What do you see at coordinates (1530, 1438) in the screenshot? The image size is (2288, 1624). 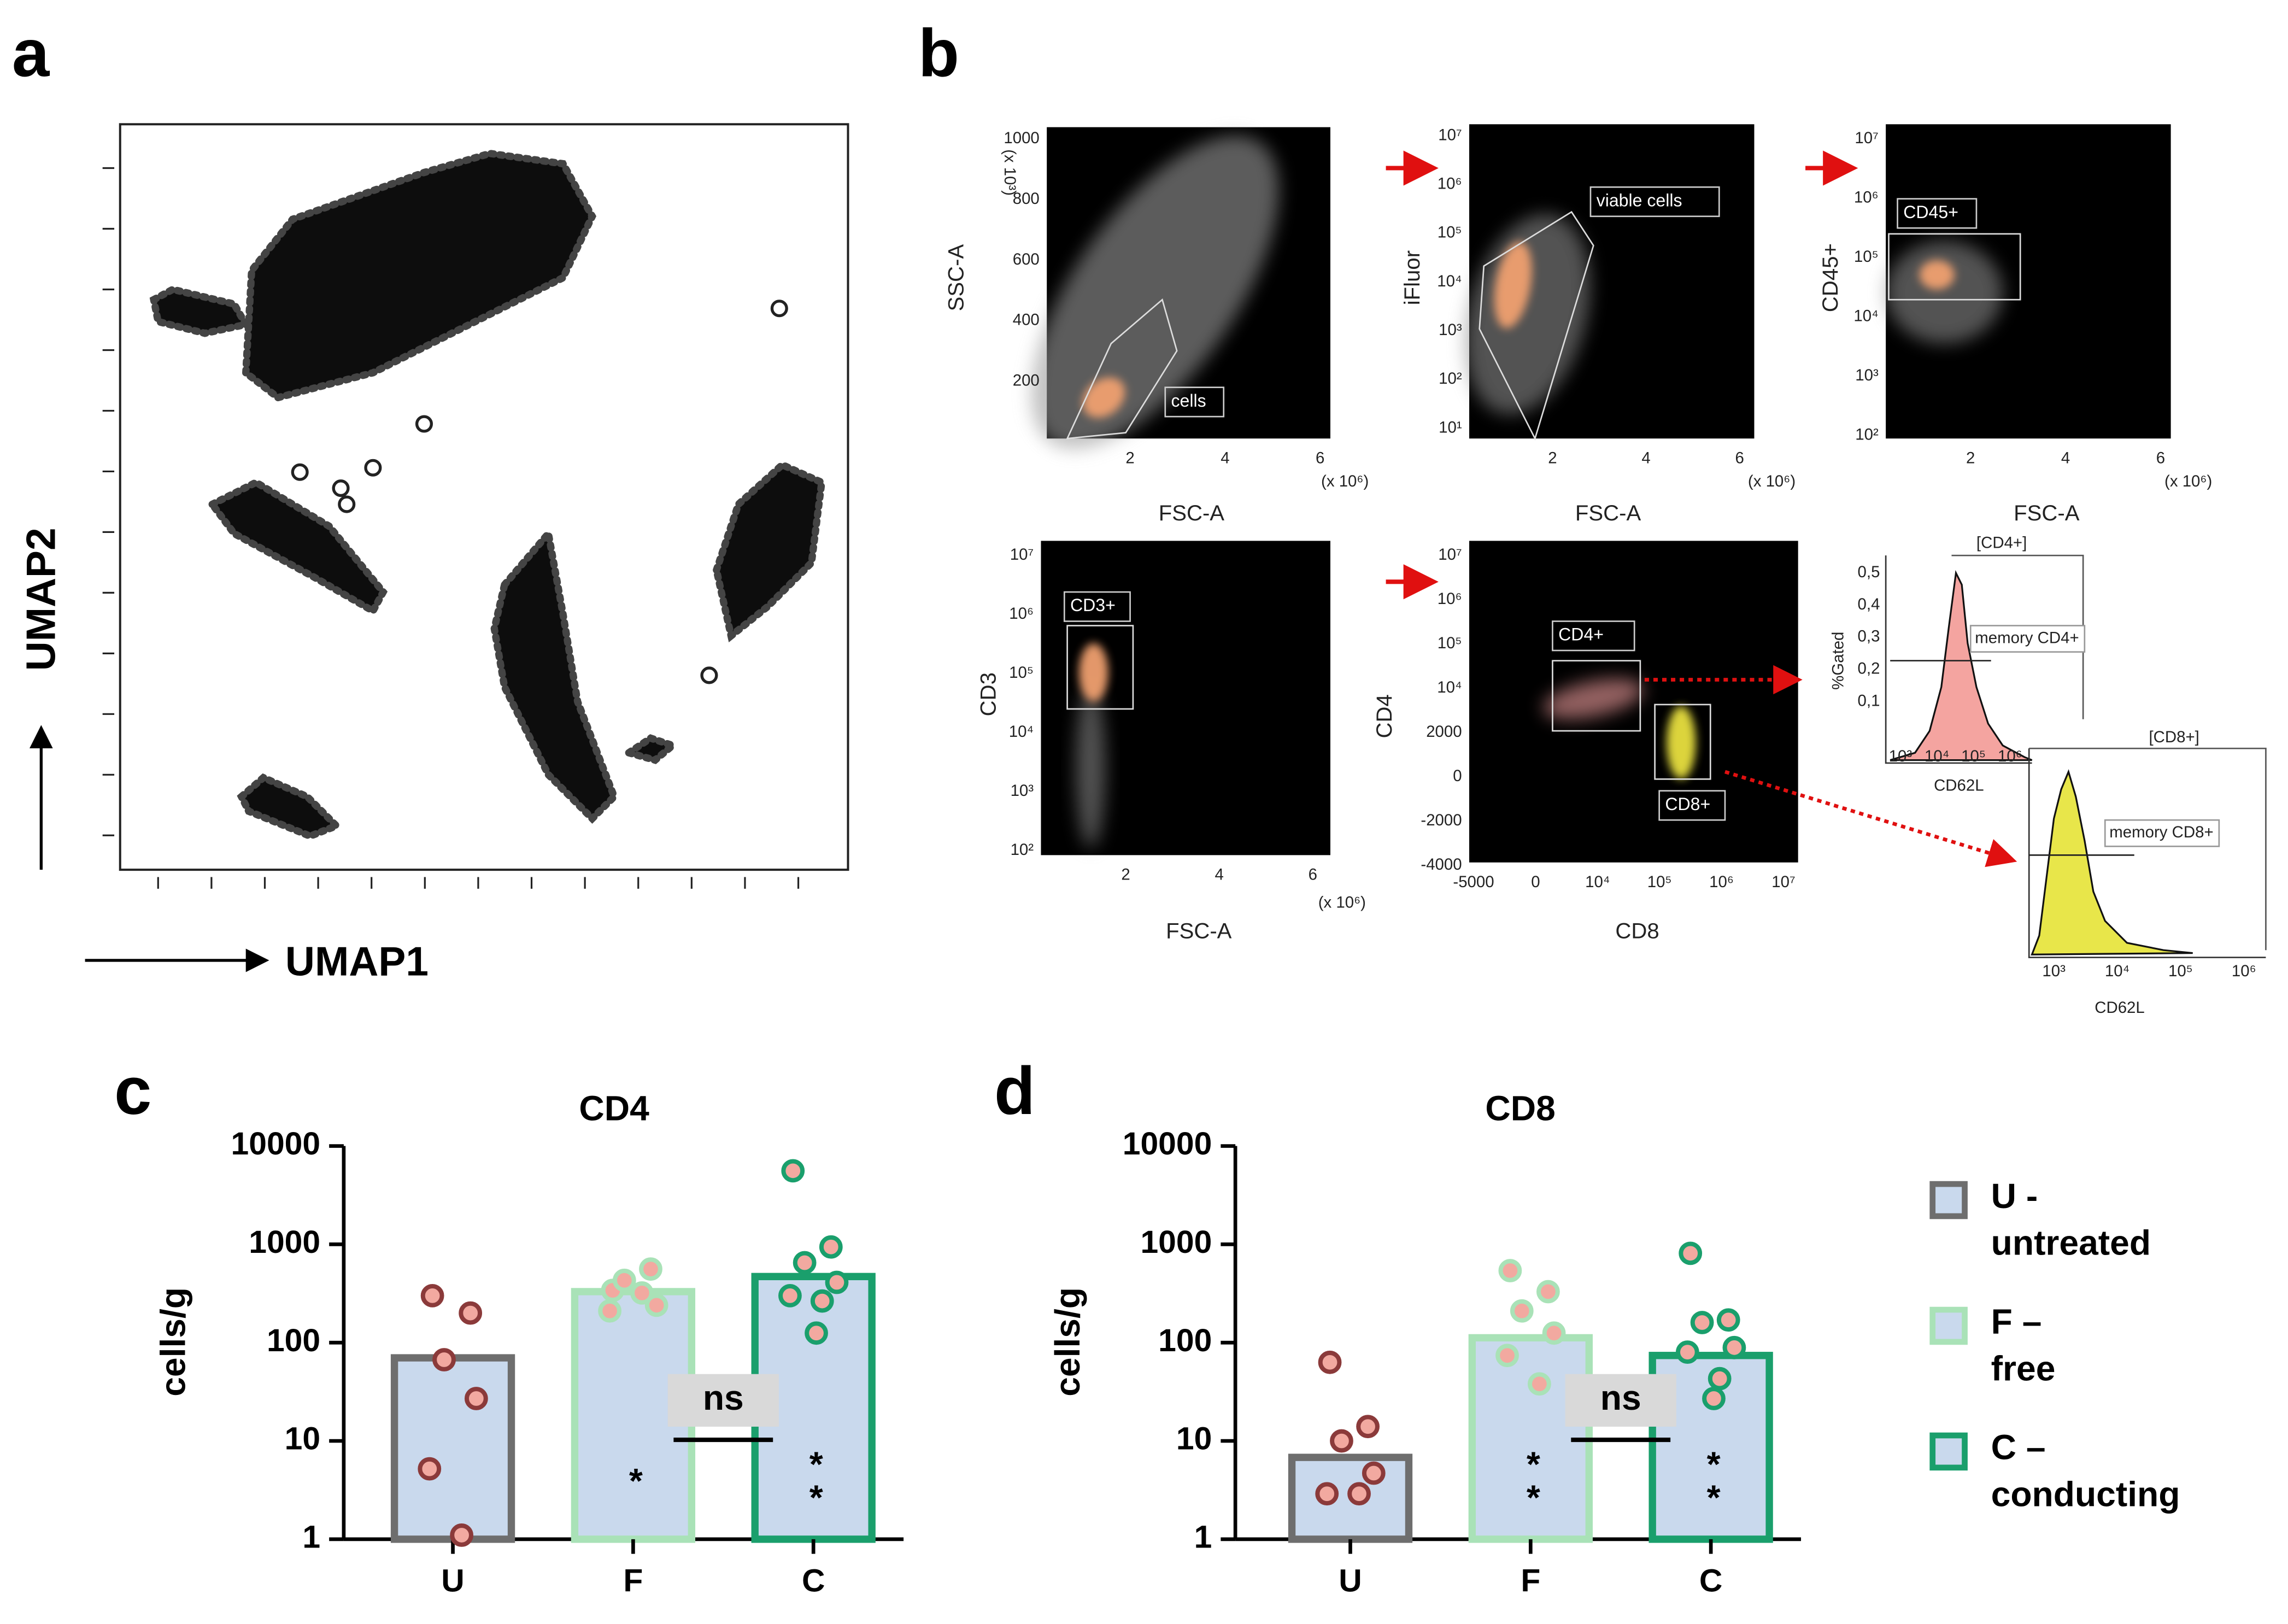 I see `bar` at bounding box center [1530, 1438].